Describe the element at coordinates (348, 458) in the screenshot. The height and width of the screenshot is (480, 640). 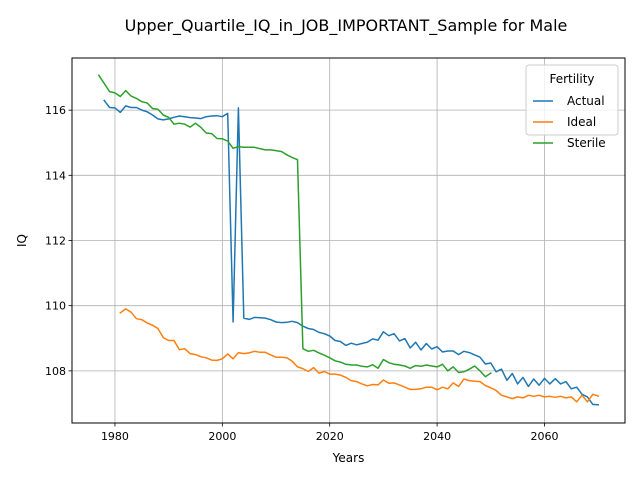
I see `x-axis-label: Years` at that location.